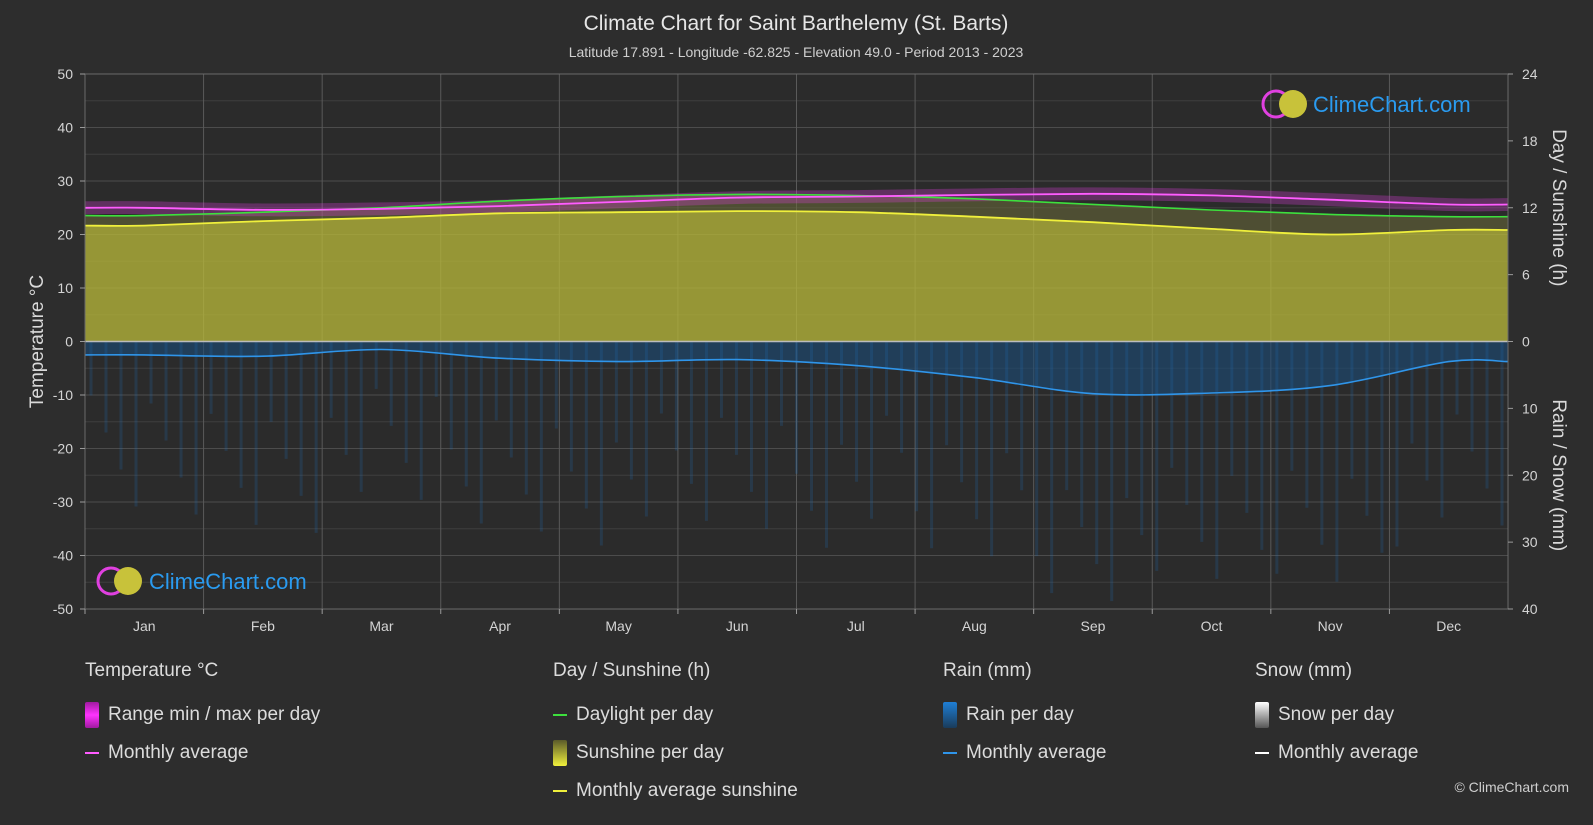  What do you see at coordinates (152, 670) in the screenshot?
I see `legend-heading: Temperature °C` at bounding box center [152, 670].